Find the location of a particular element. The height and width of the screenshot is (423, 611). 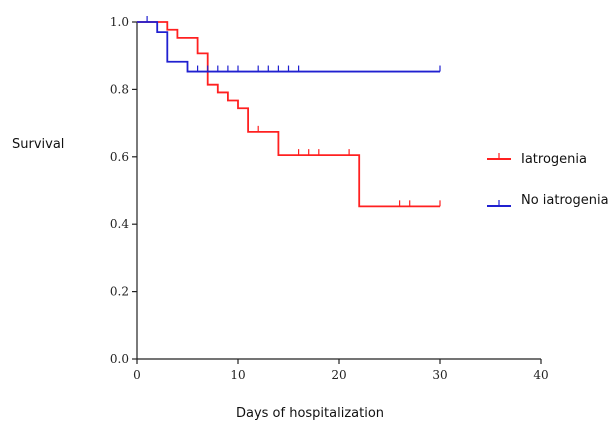

y-tick-label: 0.2 is located at coordinates (119, 292).